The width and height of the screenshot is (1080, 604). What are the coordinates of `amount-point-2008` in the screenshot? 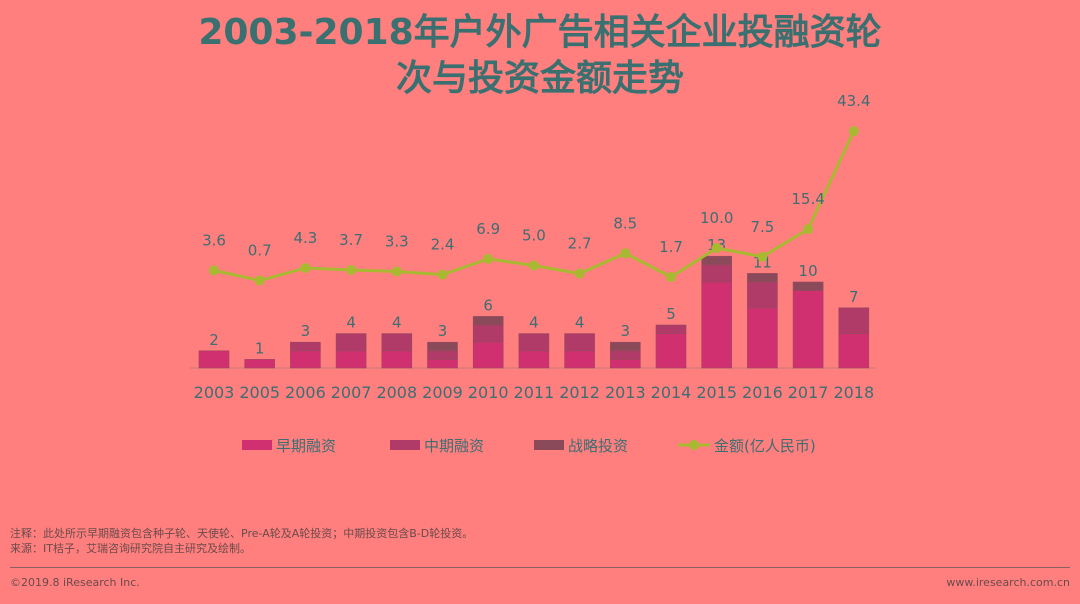 It's located at (396, 271).